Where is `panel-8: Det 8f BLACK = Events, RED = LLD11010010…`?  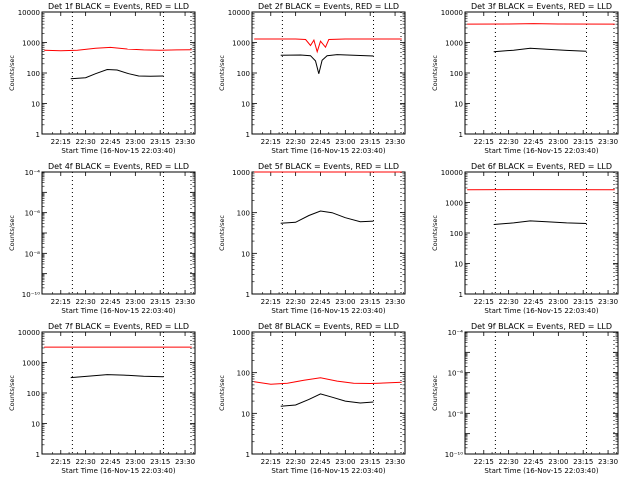 panel-8: Det 8f BLACK = Events, RED = LLD11010010… is located at coordinates (311, 398).